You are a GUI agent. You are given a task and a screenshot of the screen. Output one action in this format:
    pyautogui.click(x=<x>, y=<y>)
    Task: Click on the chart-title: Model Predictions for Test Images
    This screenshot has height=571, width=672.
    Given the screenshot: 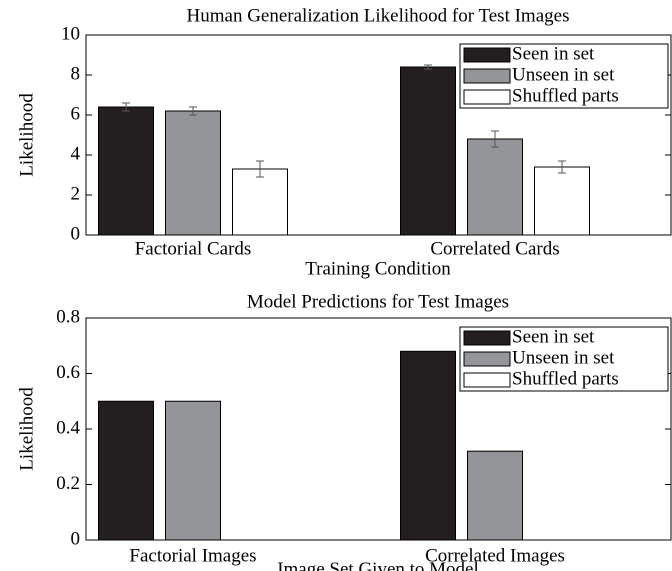 What is the action you would take?
    pyautogui.click(x=378, y=301)
    